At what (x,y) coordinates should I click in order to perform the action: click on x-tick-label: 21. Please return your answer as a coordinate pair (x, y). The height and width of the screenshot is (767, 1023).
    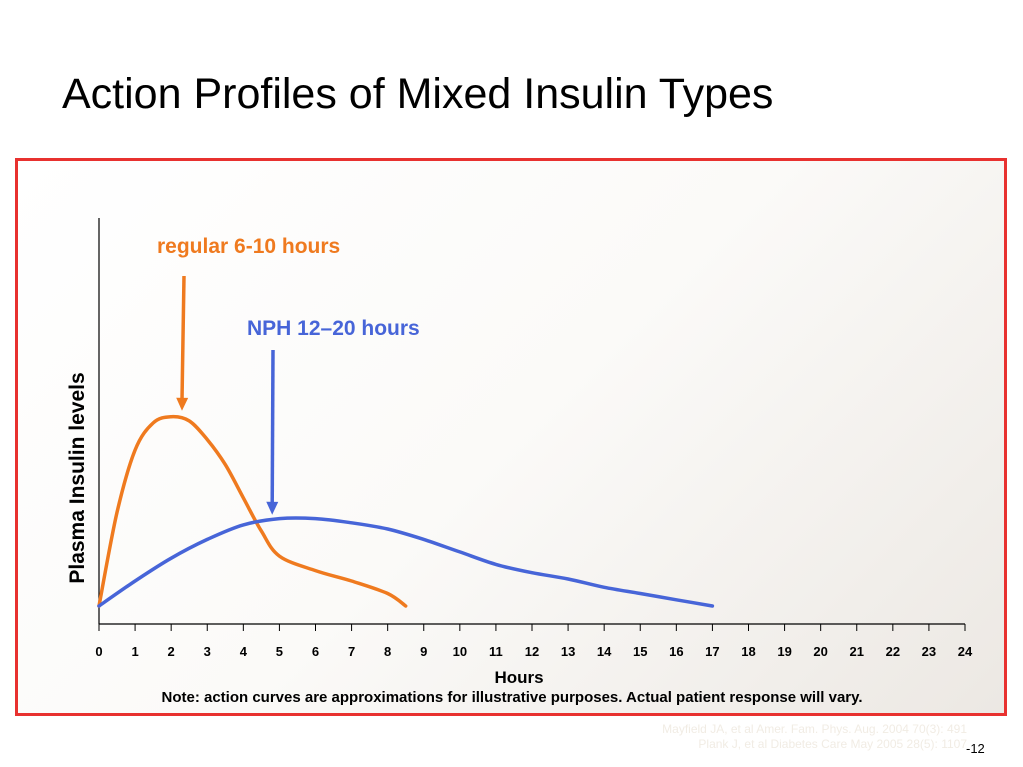
    Looking at the image, I should click on (857, 651).